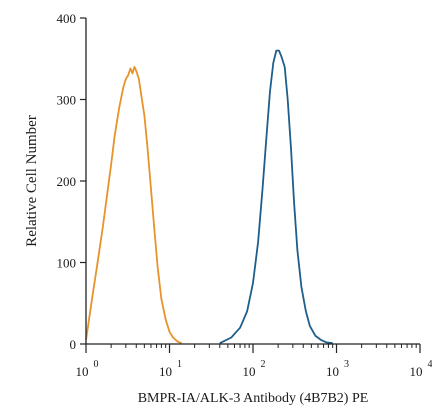  I want to click on x-tick-exponent: 1, so click(179, 364).